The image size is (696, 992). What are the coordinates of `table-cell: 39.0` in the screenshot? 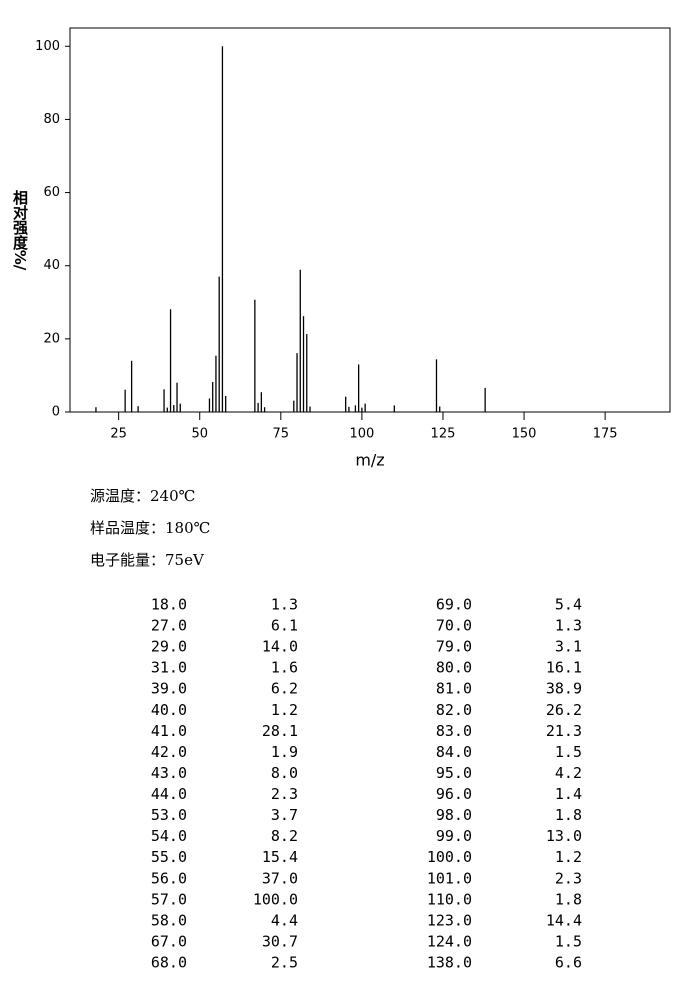 It's located at (169, 689).